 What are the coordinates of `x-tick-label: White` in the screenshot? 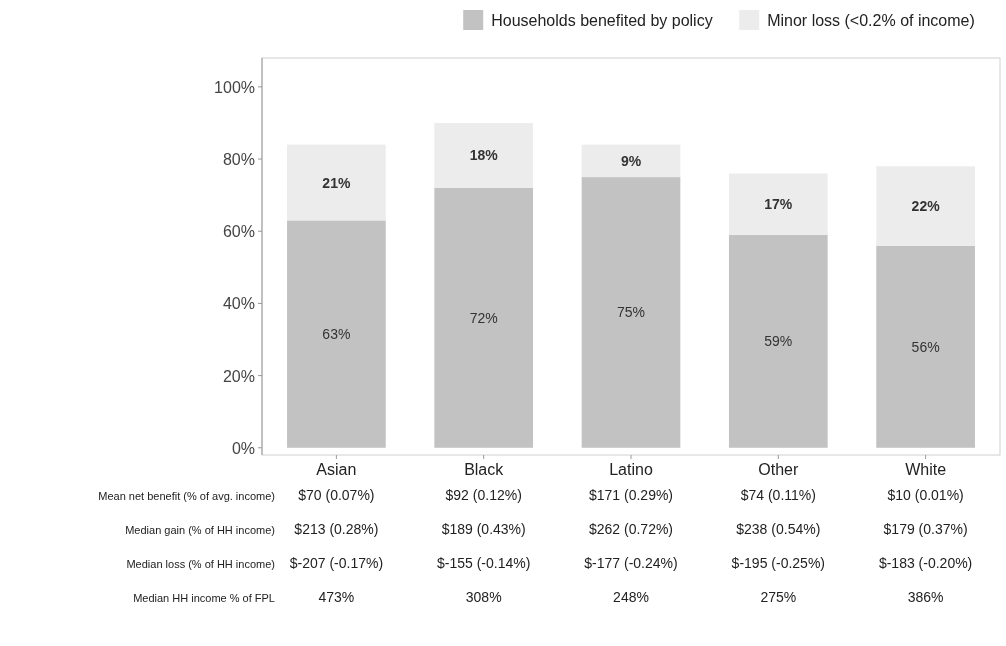 It's located at (926, 469).